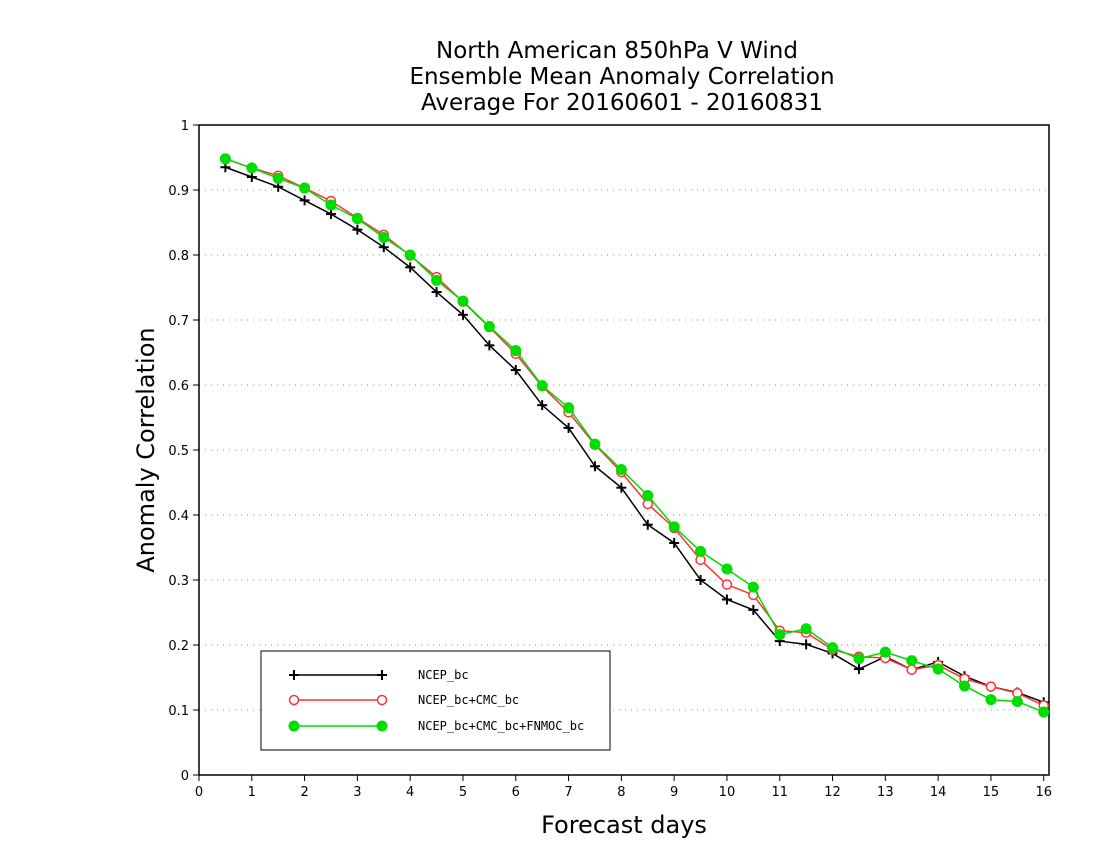  Describe the element at coordinates (727, 792) in the screenshot. I see `x-tick-label: 10` at that location.